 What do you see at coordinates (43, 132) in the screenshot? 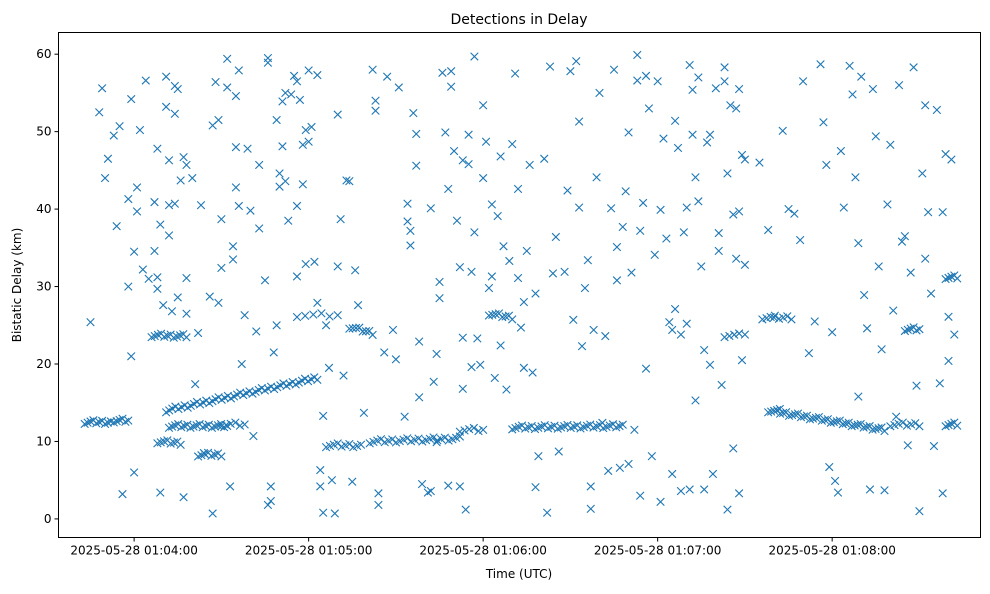
I see `y-tick-label: 50` at bounding box center [43, 132].